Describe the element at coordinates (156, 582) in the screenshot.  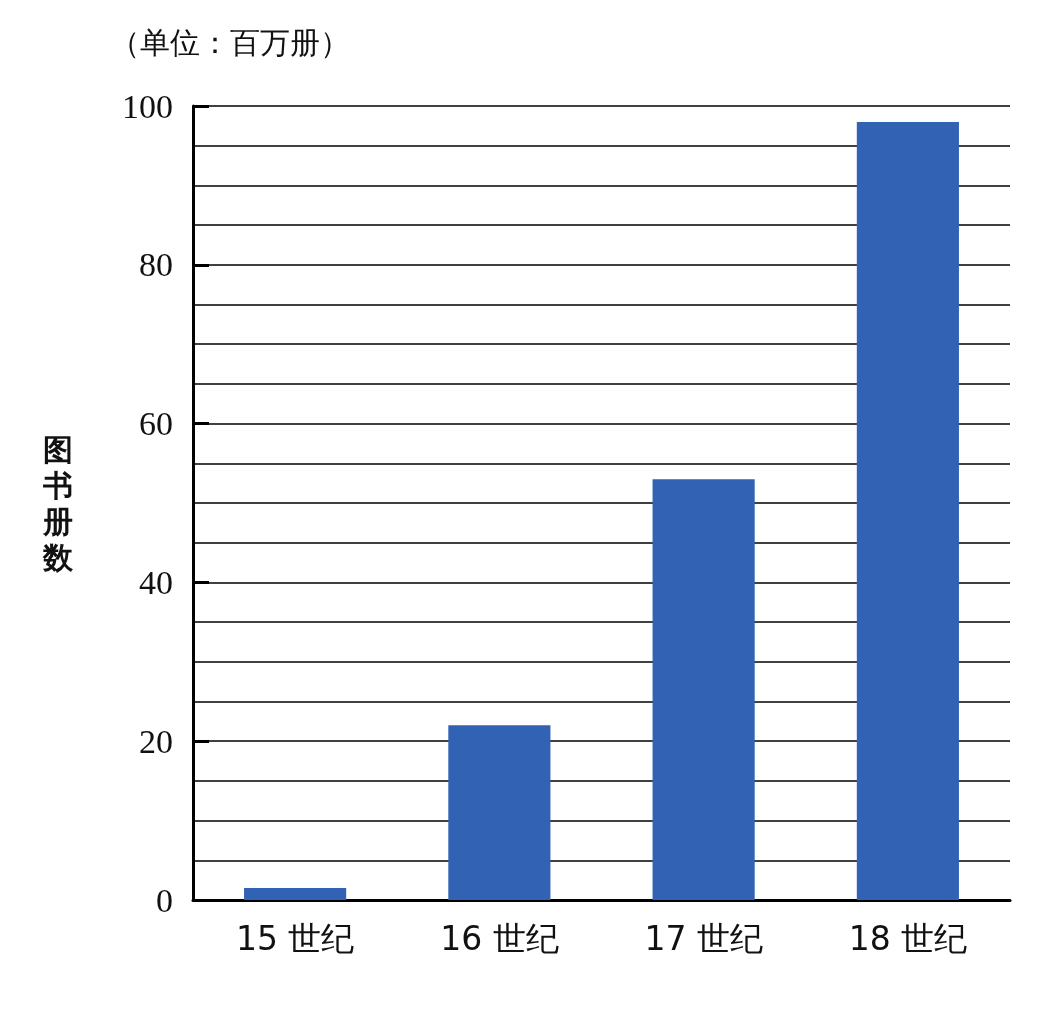
I see `y-tick-label: 40` at that location.